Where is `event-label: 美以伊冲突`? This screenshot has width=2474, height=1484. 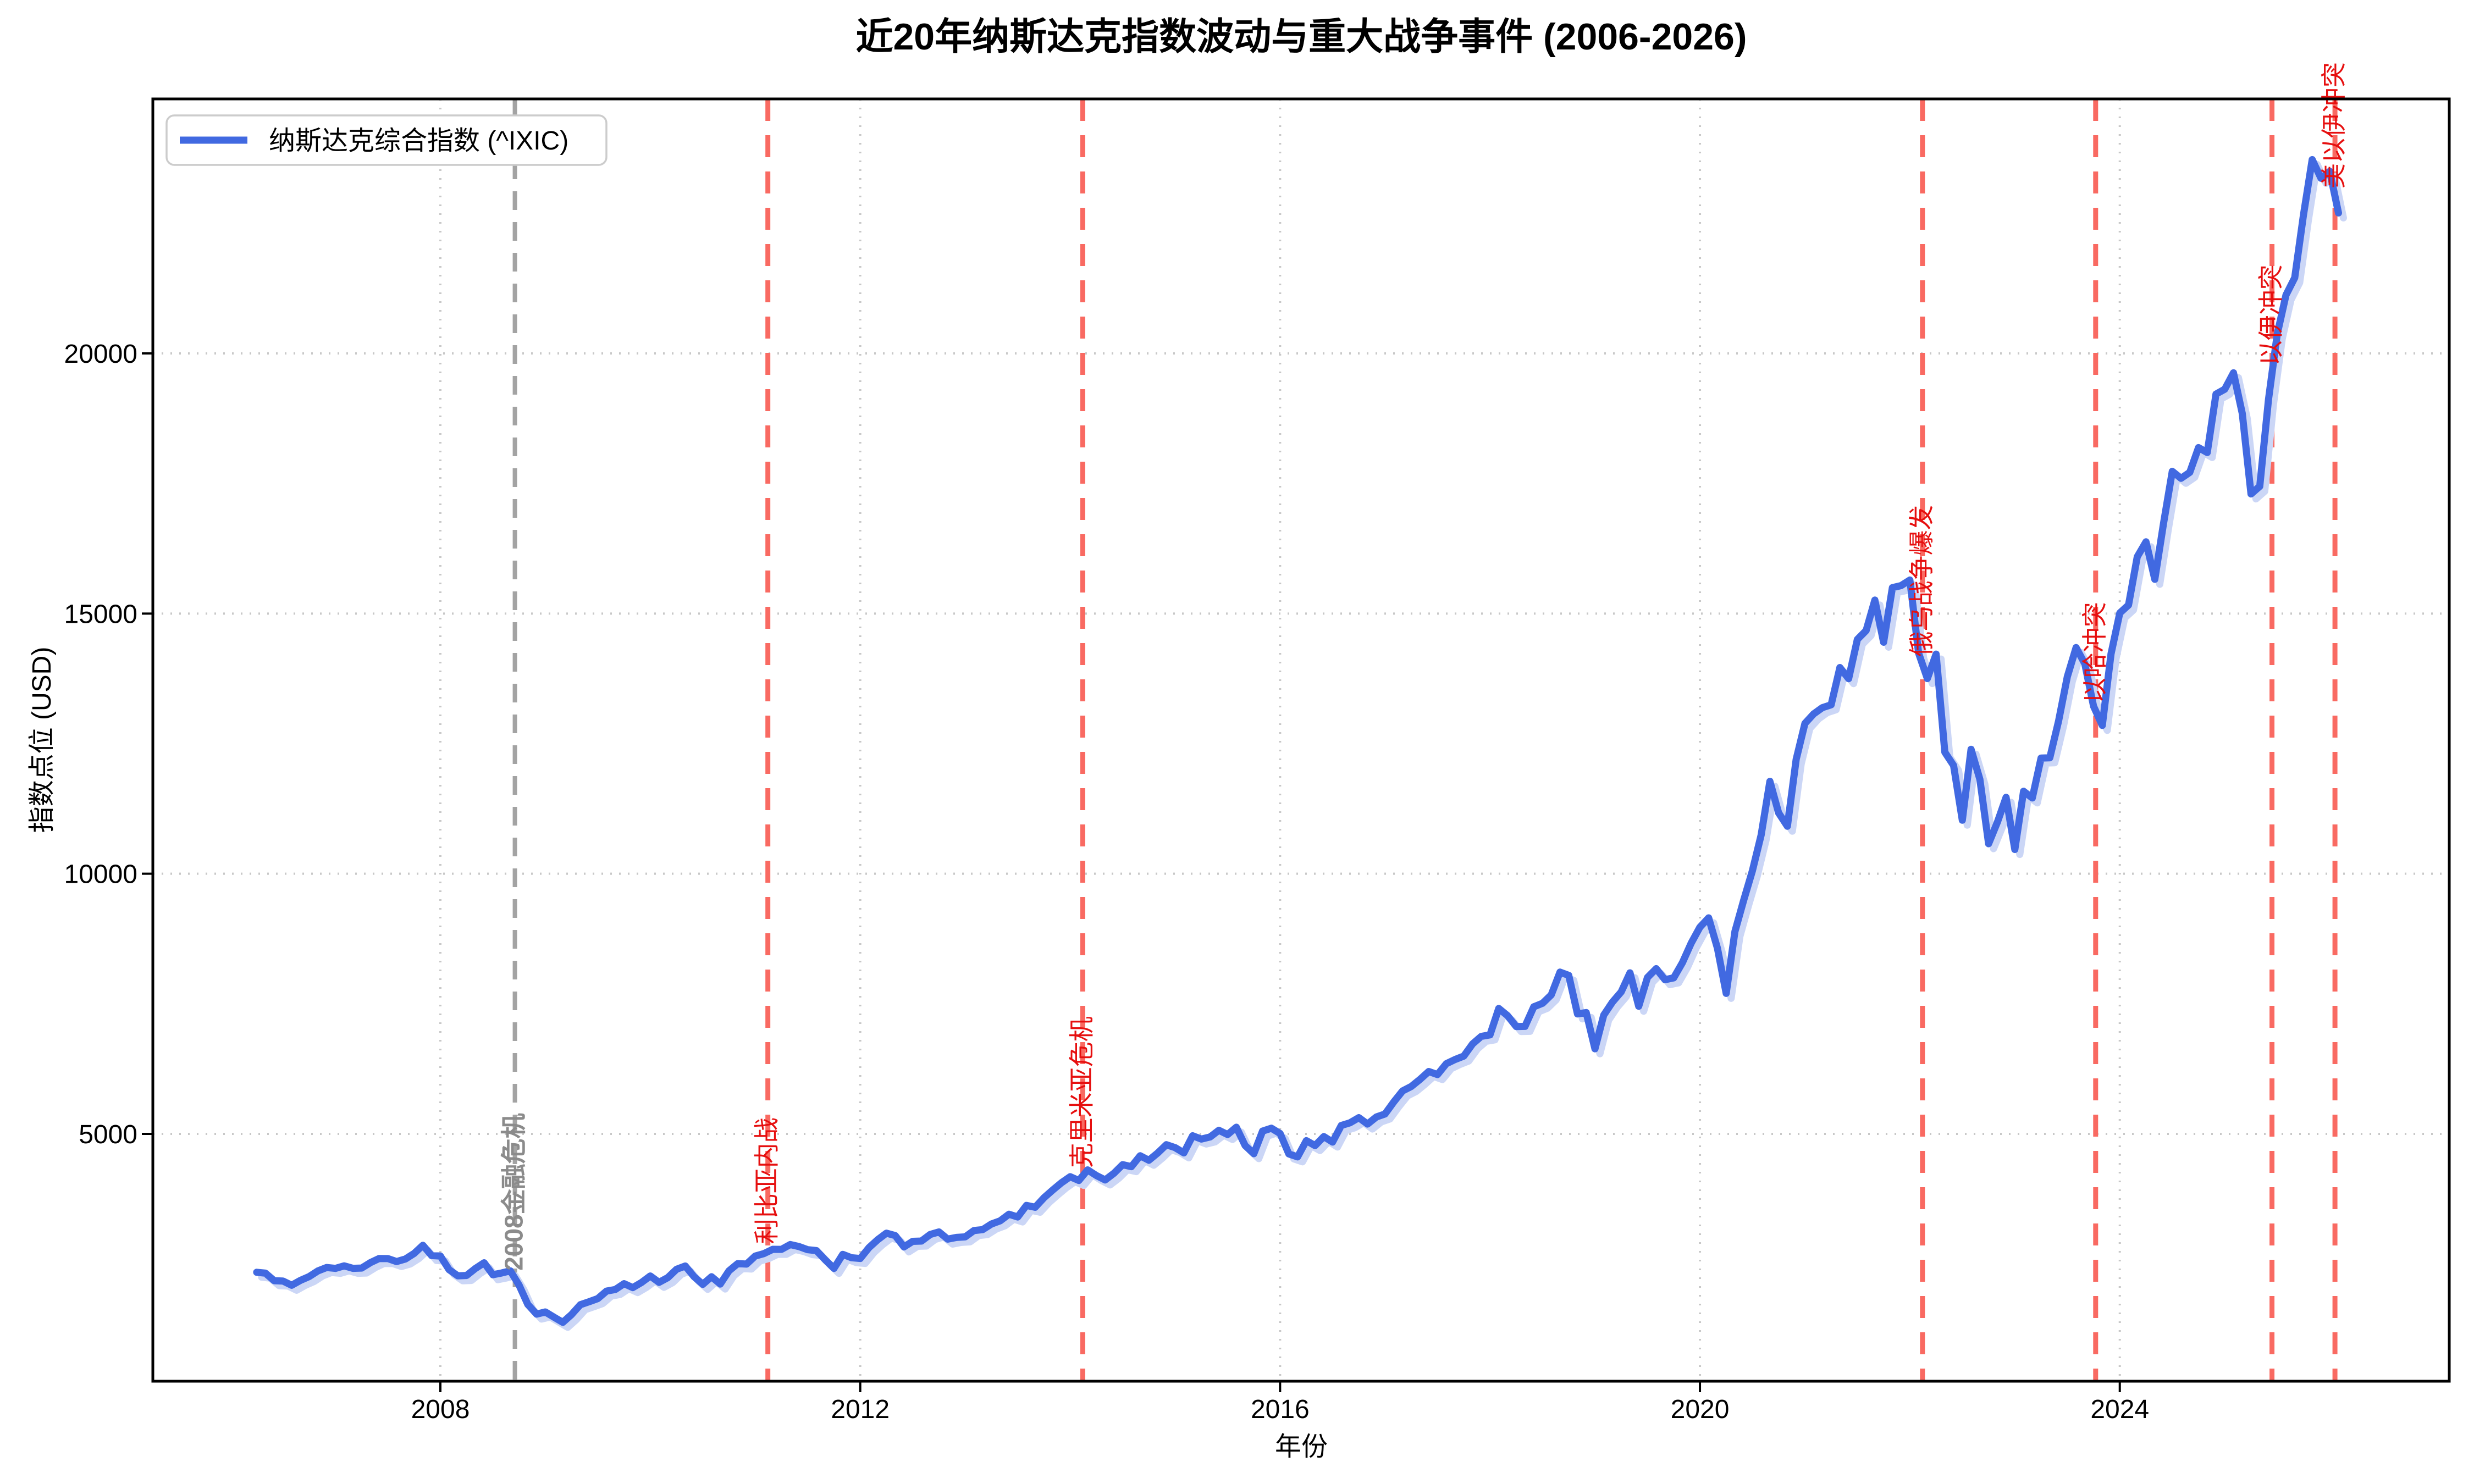 event-label: 美以伊冲突 is located at coordinates (2334, 125).